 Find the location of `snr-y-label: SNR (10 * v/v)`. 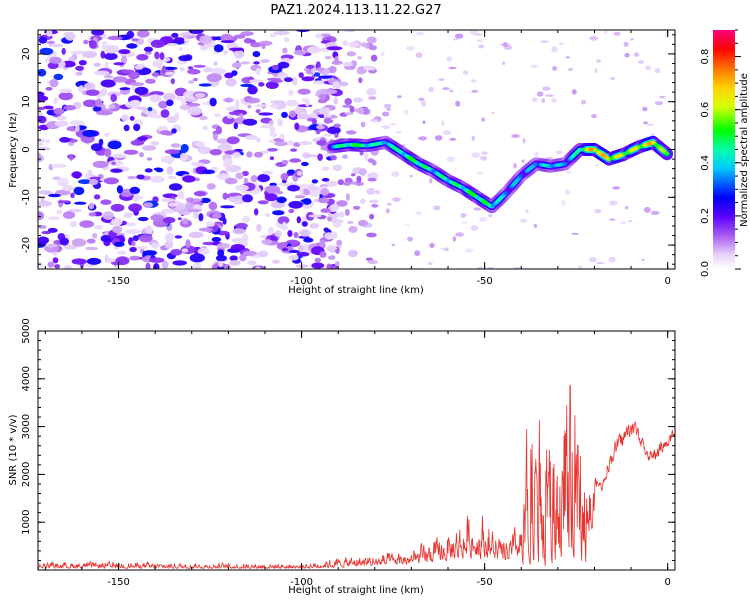

snr-y-label: SNR (10 * v/v) is located at coordinates (13, 449).